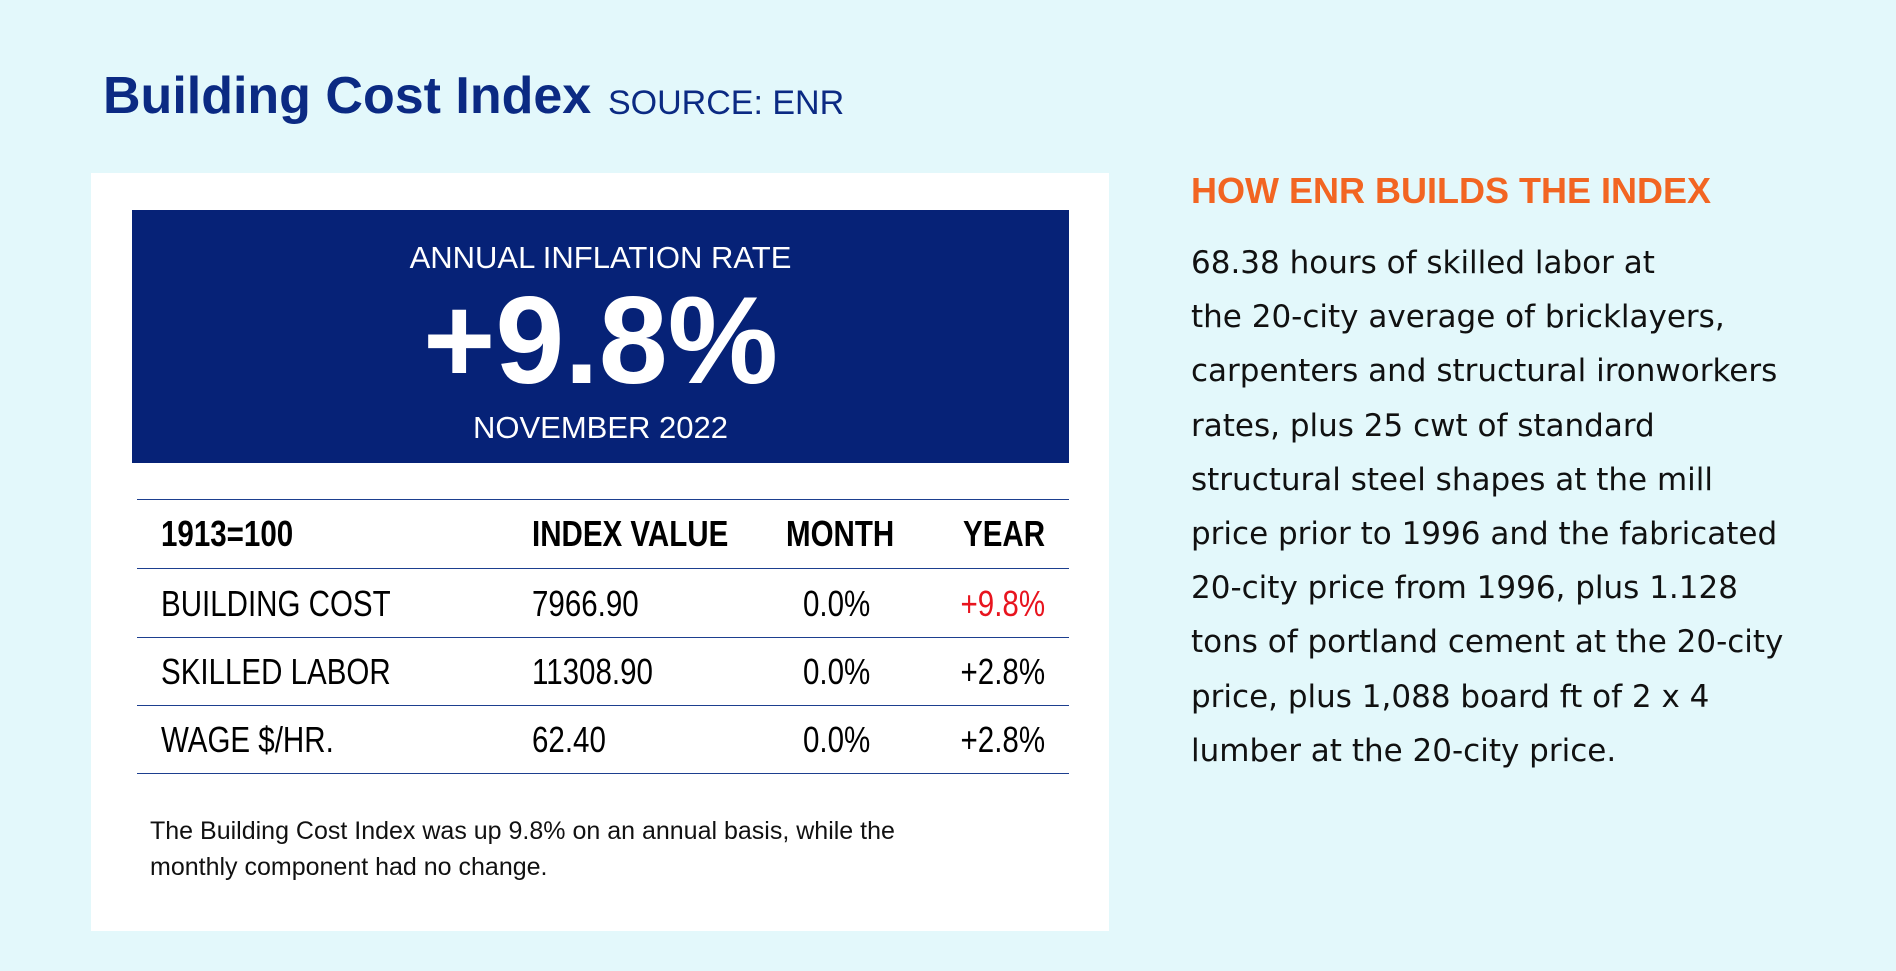 This screenshot has height=971, width=1896. I want to click on banner-value: +9.8%, so click(600, 341).